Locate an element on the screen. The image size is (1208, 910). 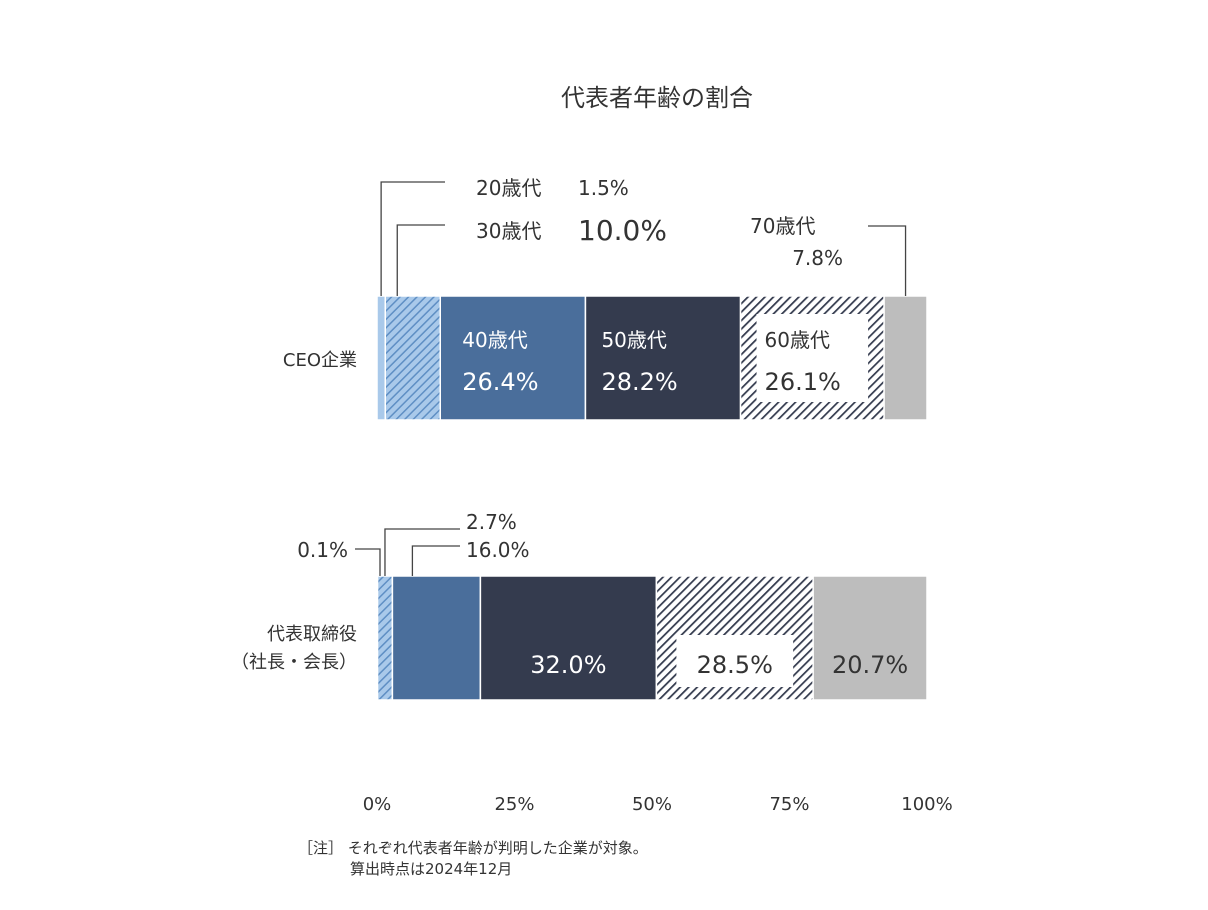
callout-line-rep-20s is located at coordinates (368, 562).